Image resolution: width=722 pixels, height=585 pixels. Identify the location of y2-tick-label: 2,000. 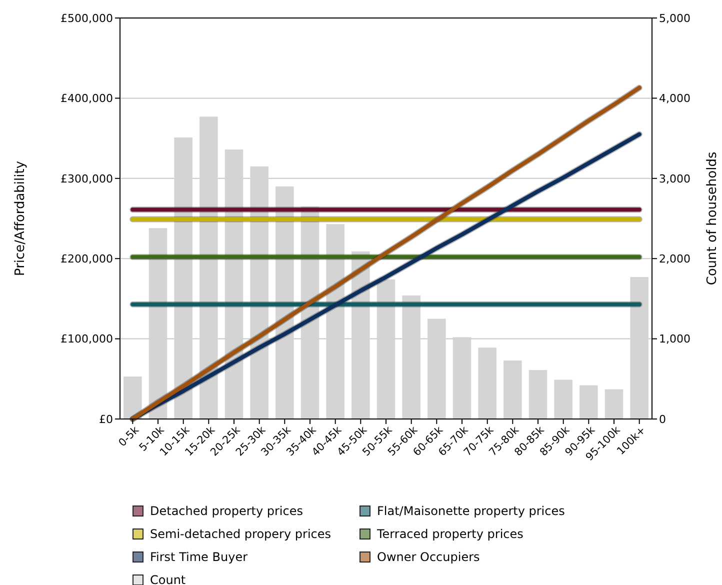
(674, 259).